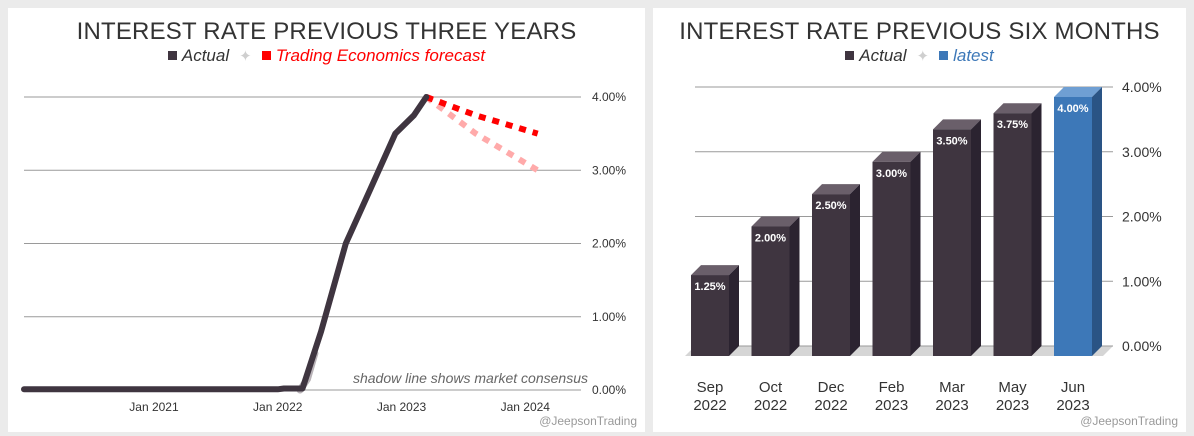  What do you see at coordinates (470, 378) in the screenshot?
I see `consensus-annotation: shadow line shows market consensus` at bounding box center [470, 378].